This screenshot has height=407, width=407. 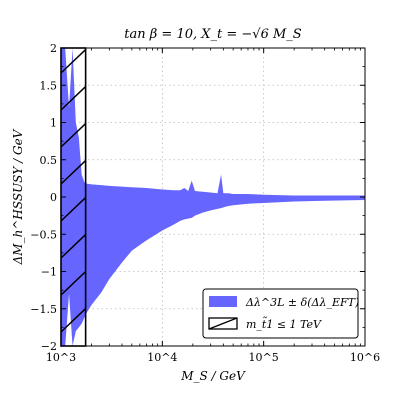 I want to click on y-tick-label: 2, so click(x=53, y=48).